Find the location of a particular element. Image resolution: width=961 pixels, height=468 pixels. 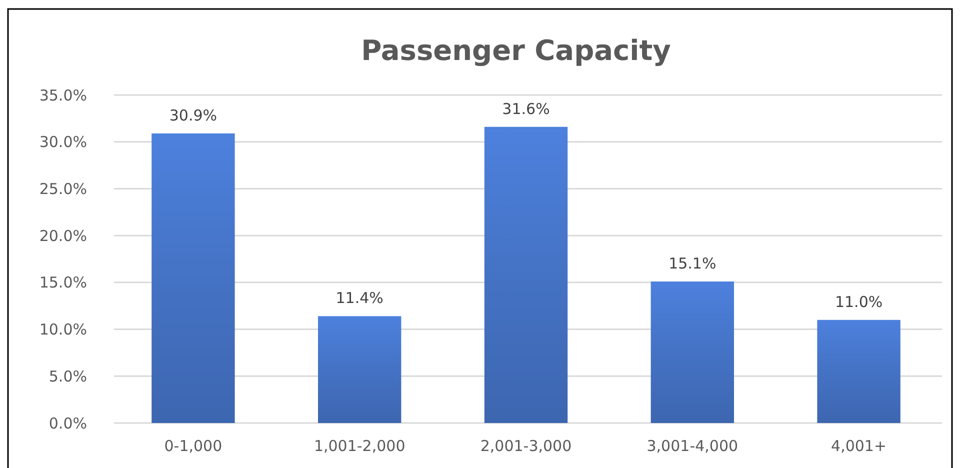

data-label: 31.6% is located at coordinates (526, 109).